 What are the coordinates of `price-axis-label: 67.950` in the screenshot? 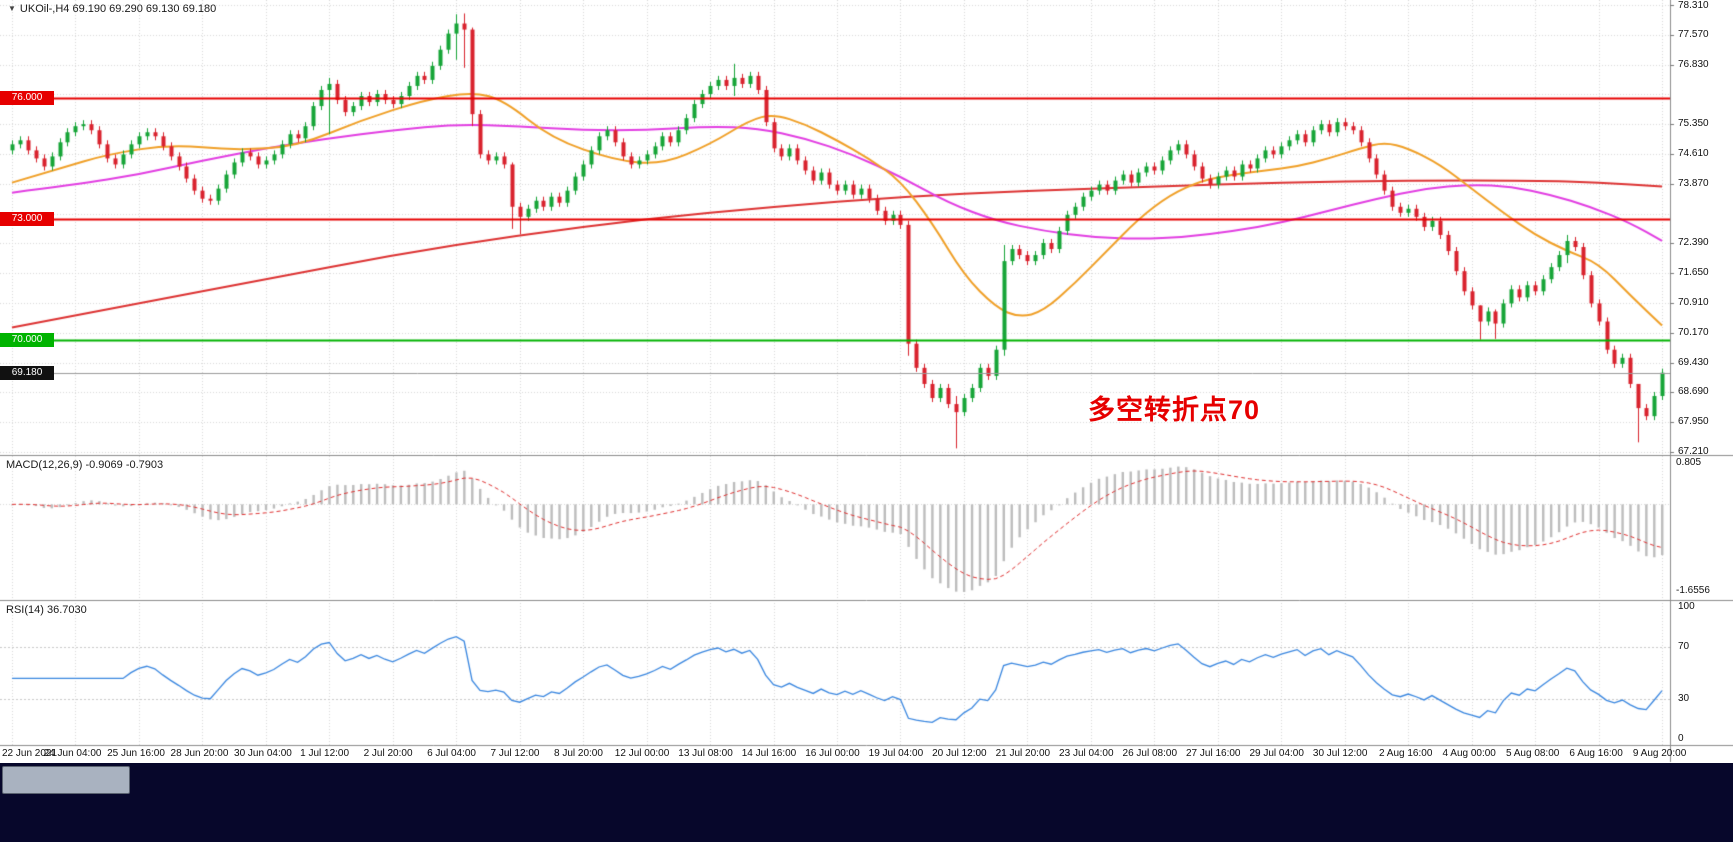 It's located at (1693, 422).